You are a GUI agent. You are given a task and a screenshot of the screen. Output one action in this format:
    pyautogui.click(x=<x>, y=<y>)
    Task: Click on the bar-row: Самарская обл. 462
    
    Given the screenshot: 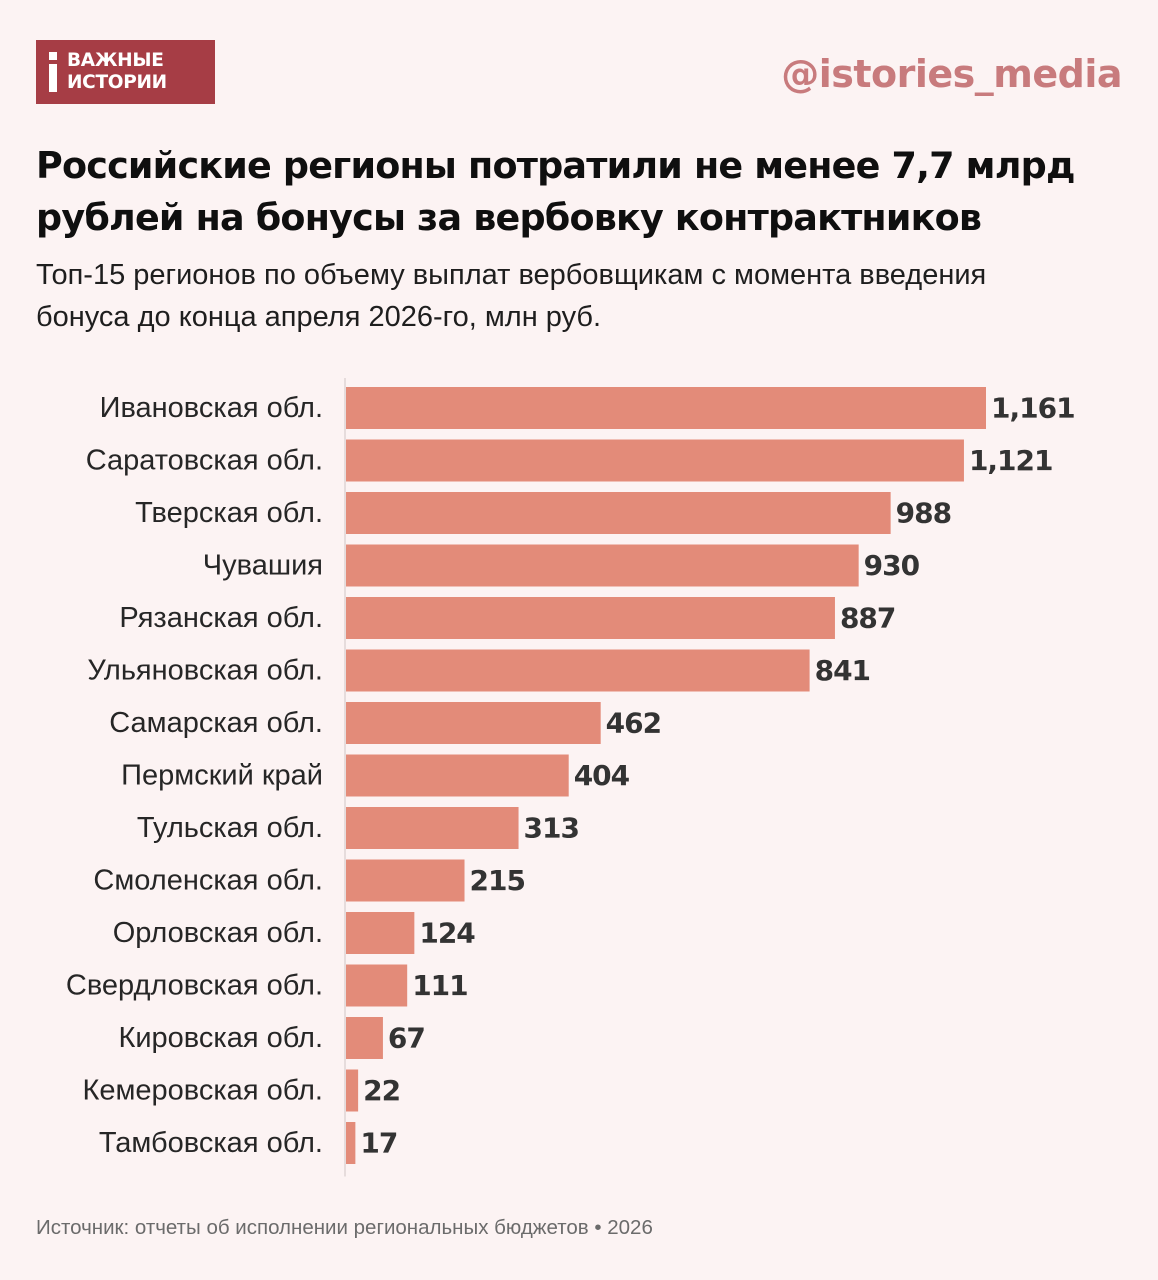 What is the action you would take?
    pyautogui.click(x=385, y=723)
    